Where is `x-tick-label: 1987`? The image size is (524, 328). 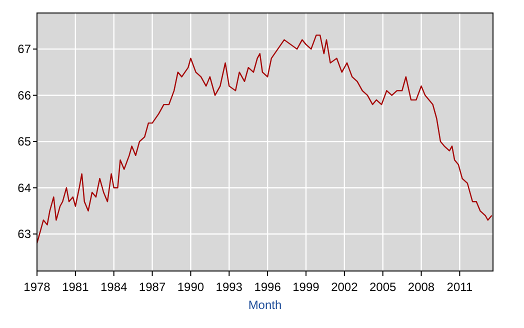 x-tick-label: 1987 is located at coordinates (152, 287).